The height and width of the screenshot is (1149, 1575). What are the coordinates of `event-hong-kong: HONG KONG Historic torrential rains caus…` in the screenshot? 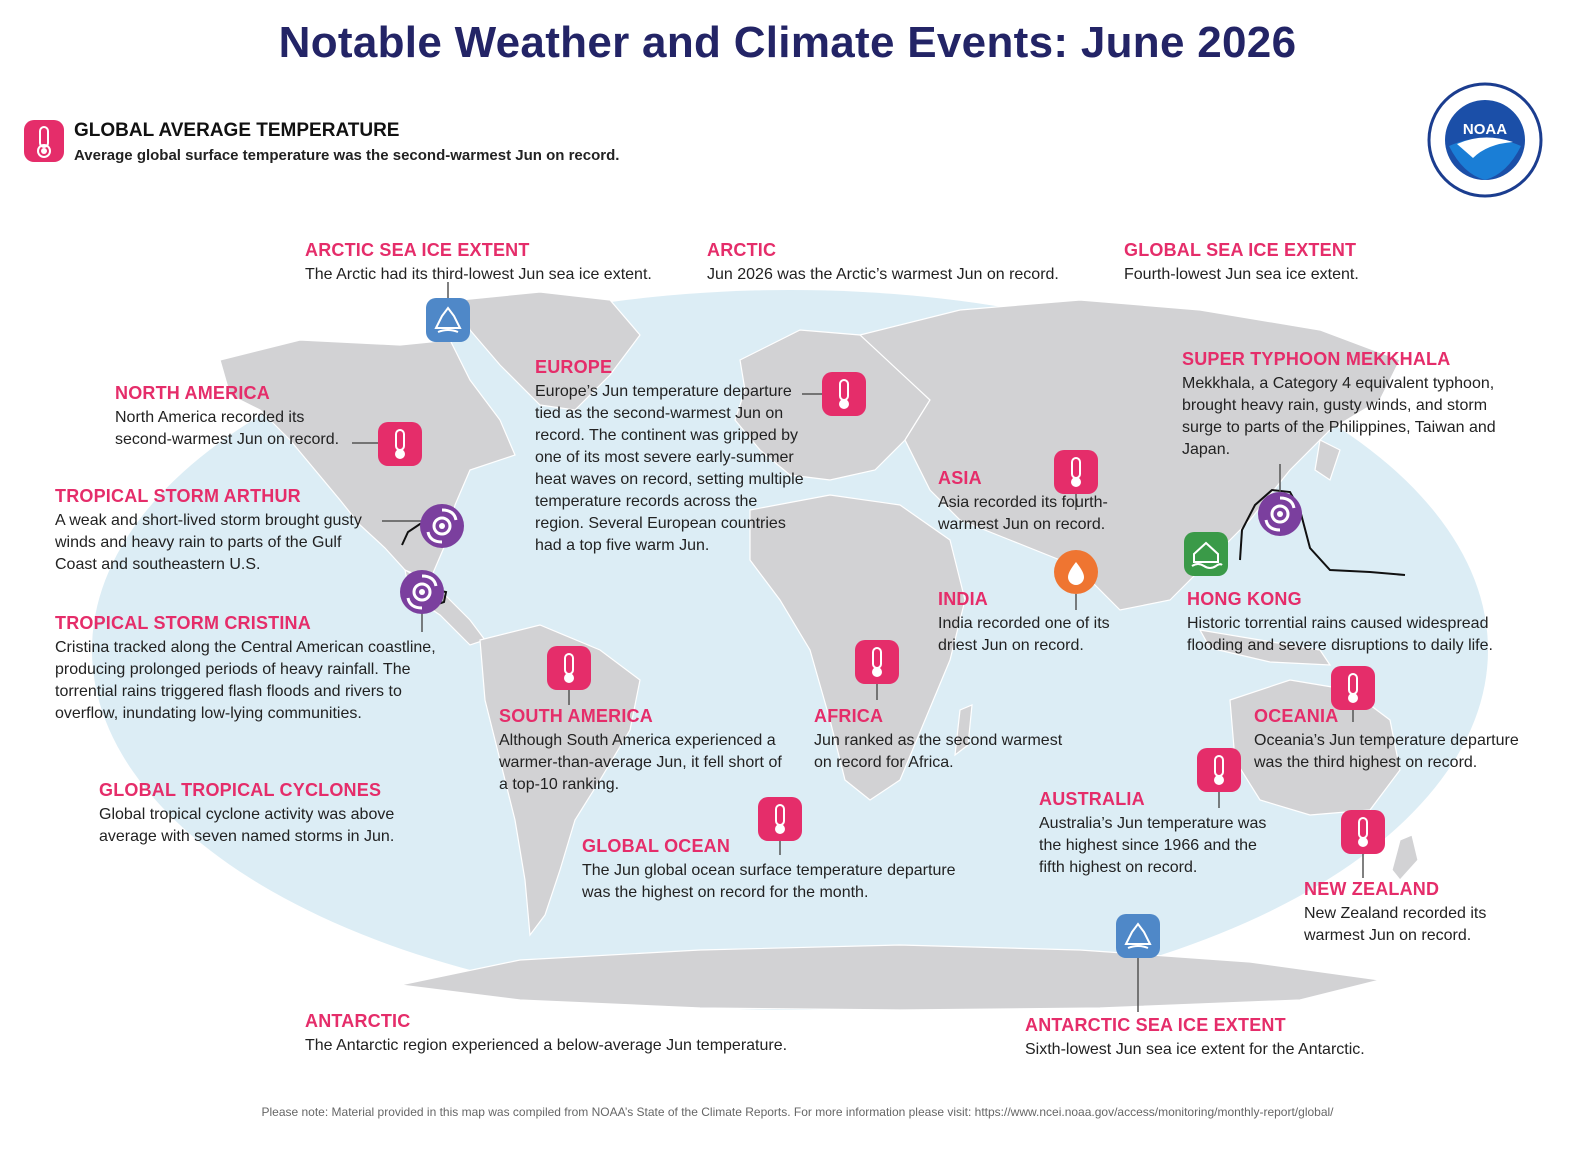 It's located at (1352, 623).